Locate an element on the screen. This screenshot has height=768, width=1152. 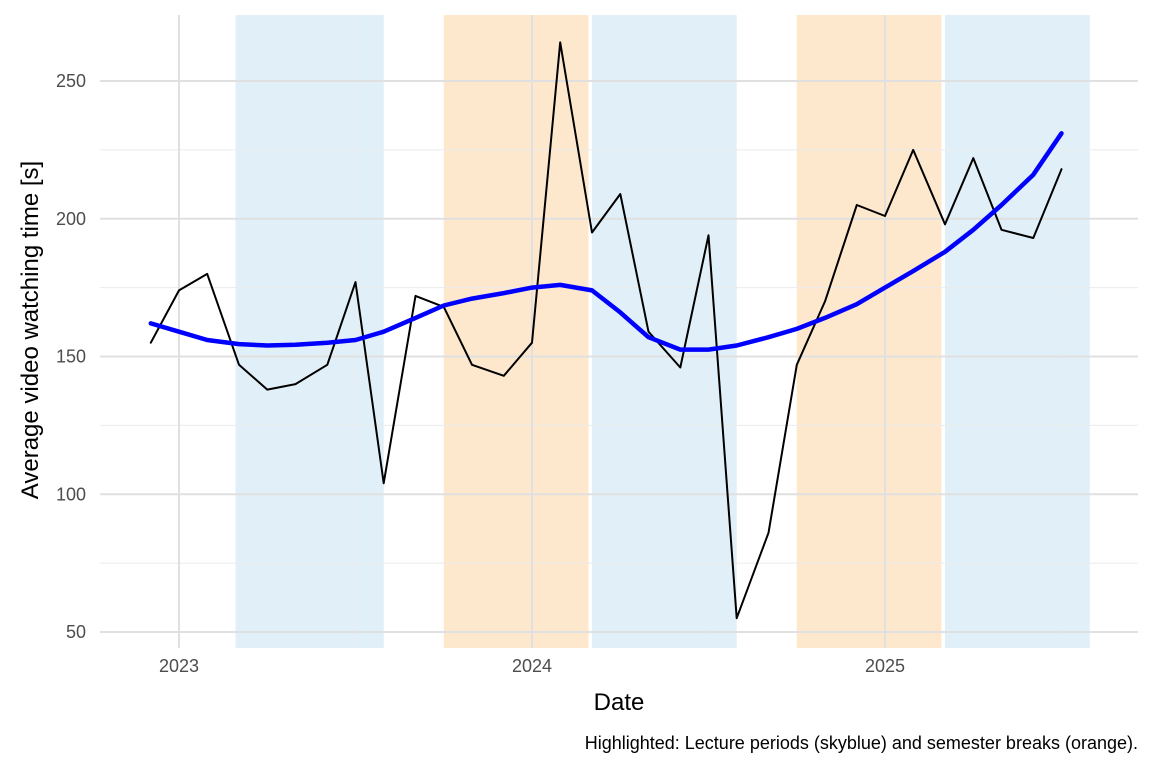
y-tick-labels: 50 100 150 200 250 is located at coordinates (71, 356).